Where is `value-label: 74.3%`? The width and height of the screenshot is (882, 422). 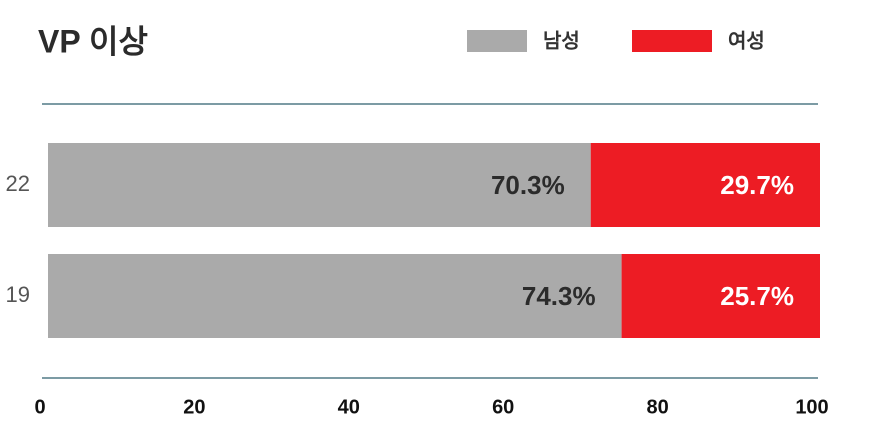
value-label: 74.3% is located at coordinates (559, 296).